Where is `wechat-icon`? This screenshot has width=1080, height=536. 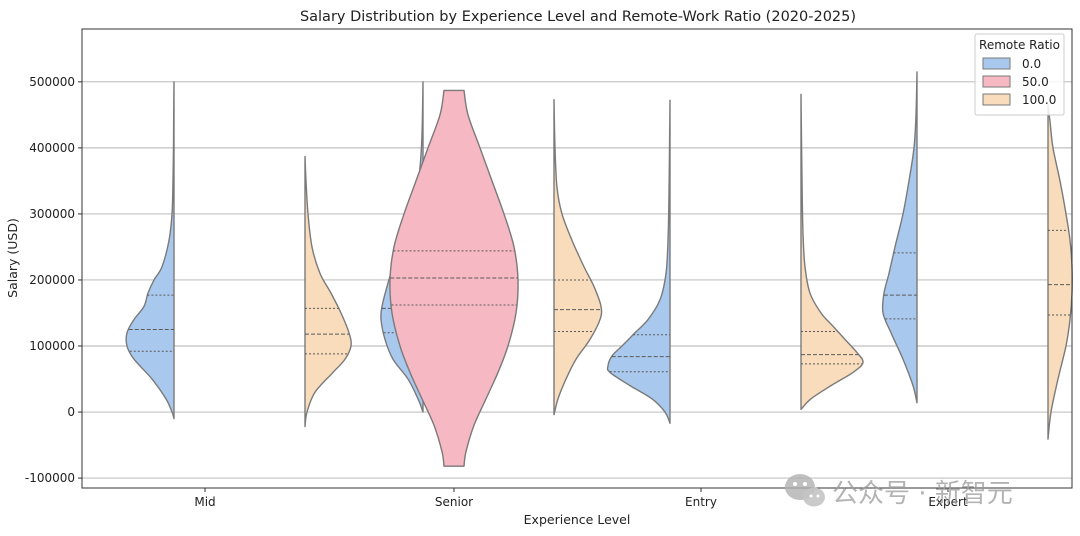
wechat-icon is located at coordinates (805, 490).